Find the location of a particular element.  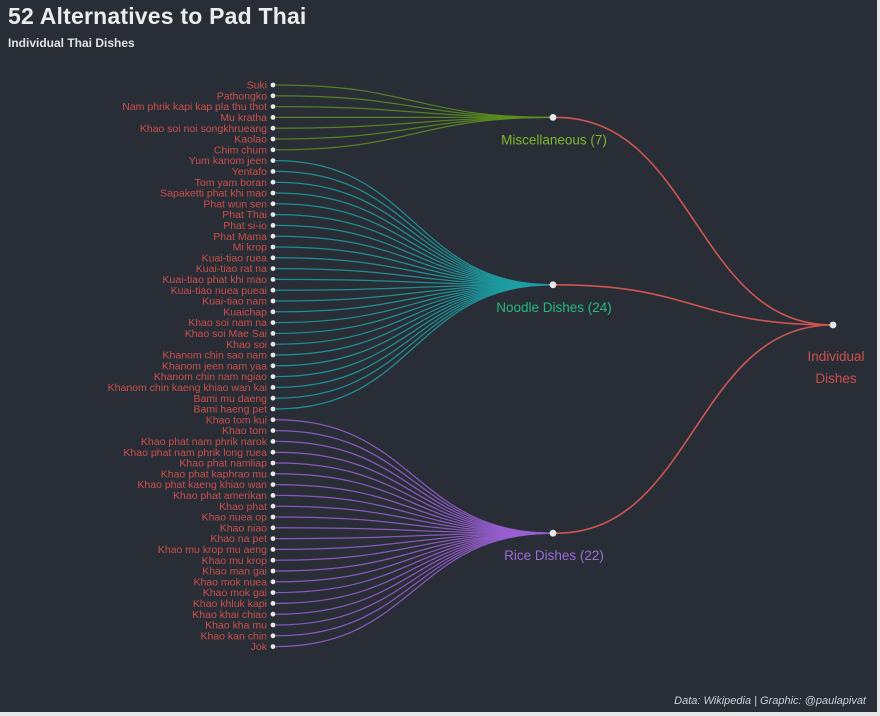

leaf-label: Khao na pet is located at coordinates (238, 539).